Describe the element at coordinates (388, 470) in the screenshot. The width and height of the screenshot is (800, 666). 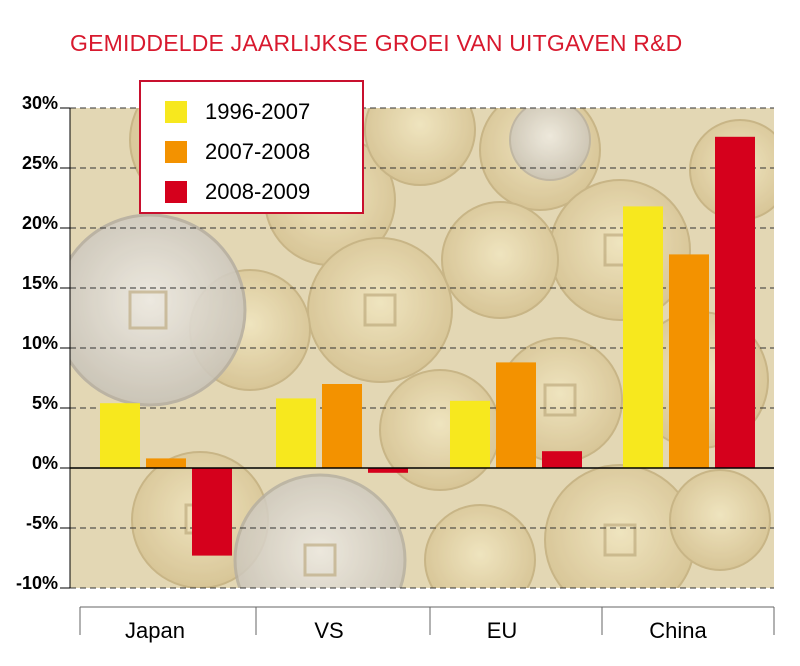
I see `bar-vs-2008-2009` at that location.